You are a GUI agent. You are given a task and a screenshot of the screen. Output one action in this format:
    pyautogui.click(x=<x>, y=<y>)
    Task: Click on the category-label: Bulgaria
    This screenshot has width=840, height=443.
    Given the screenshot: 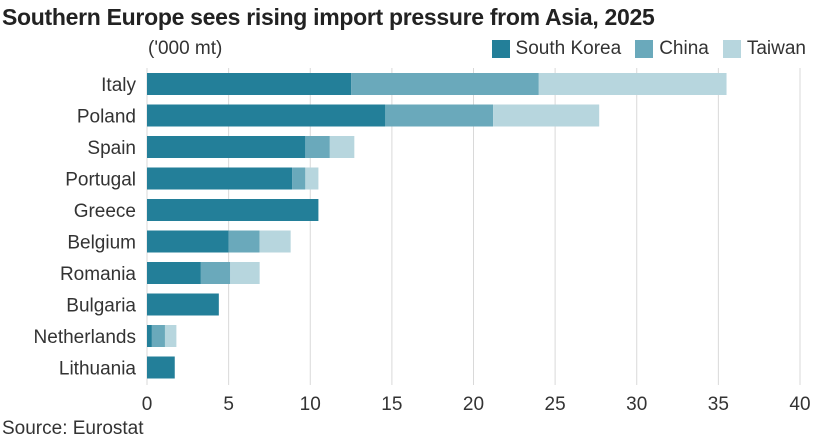 What is the action you would take?
    pyautogui.click(x=101, y=306)
    